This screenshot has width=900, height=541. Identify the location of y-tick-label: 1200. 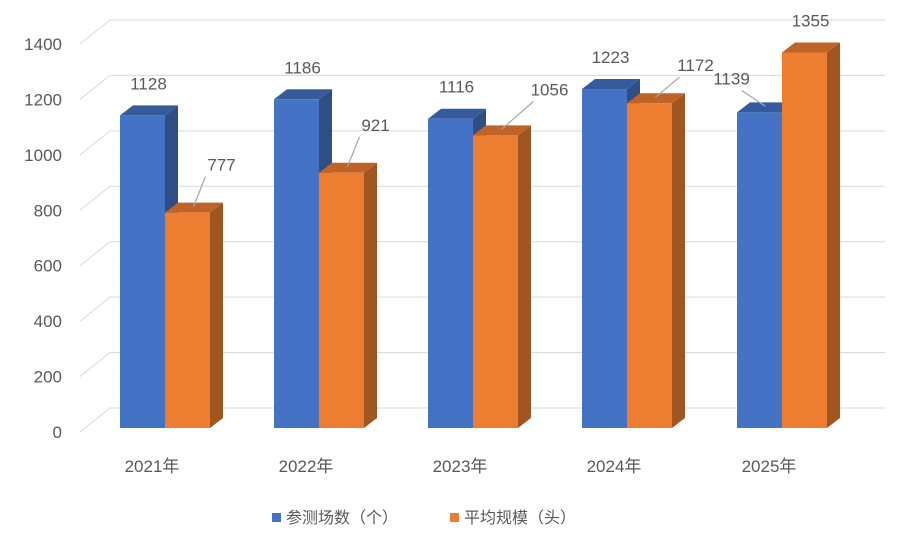
(43, 99).